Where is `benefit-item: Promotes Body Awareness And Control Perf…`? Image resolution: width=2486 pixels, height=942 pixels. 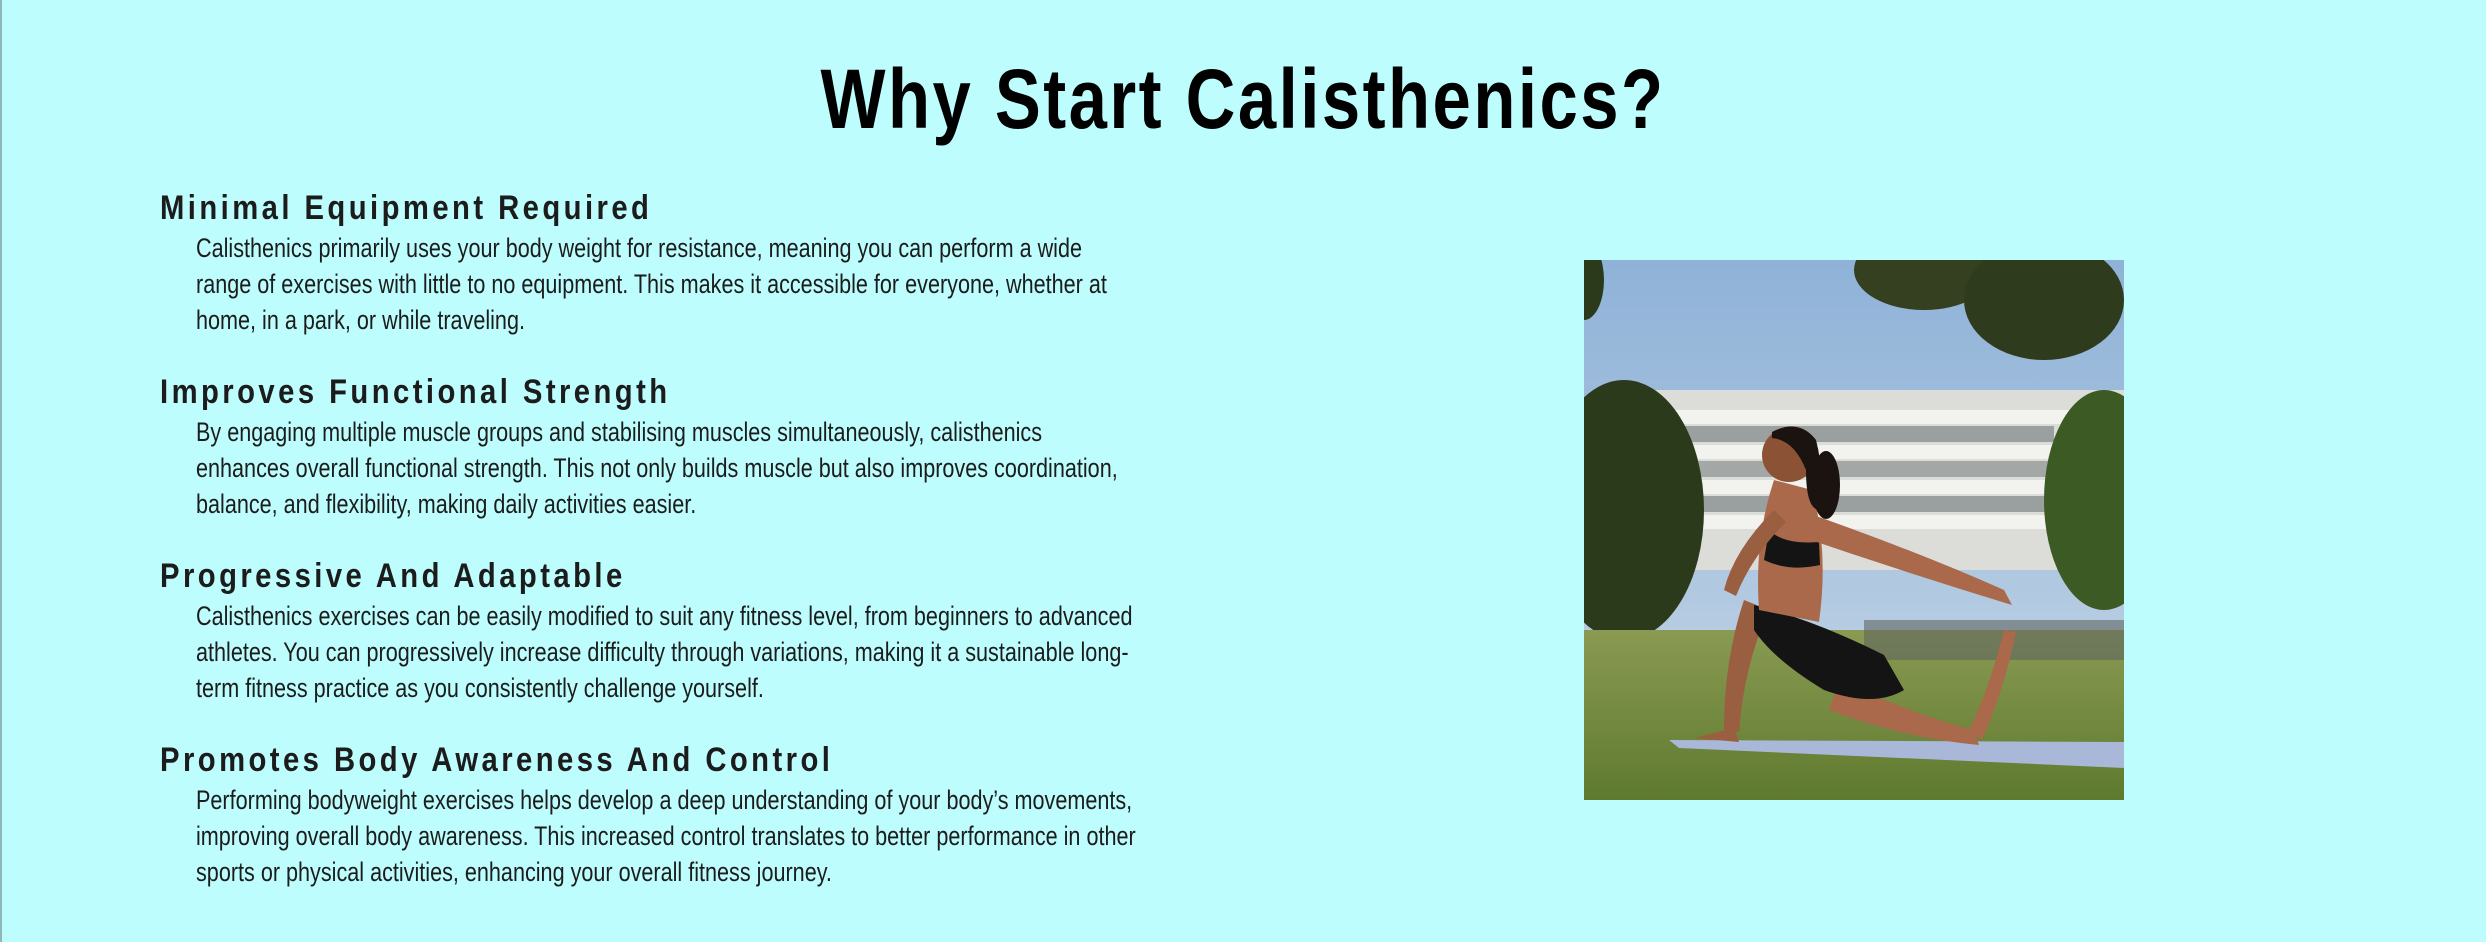 benefit-item: Promotes Body Awareness And Control Perf… is located at coordinates (760, 814).